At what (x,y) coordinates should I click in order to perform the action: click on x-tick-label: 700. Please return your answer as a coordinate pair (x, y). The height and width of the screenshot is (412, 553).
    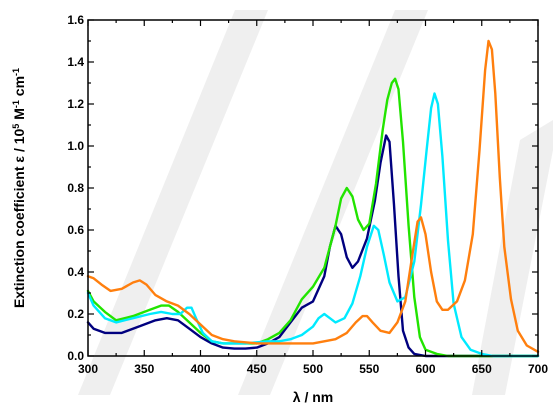
    Looking at the image, I should click on (538, 369).